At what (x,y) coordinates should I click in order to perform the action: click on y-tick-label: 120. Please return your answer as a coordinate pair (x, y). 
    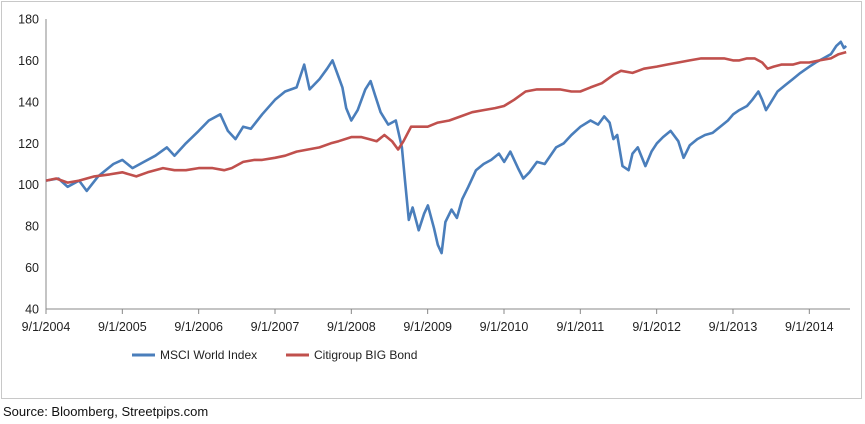
    Looking at the image, I should click on (28, 144).